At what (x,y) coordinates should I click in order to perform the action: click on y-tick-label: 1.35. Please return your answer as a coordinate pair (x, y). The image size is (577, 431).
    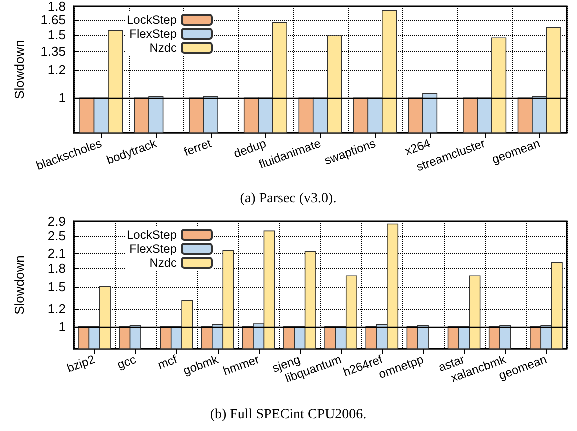
    Looking at the image, I should click on (53, 51).